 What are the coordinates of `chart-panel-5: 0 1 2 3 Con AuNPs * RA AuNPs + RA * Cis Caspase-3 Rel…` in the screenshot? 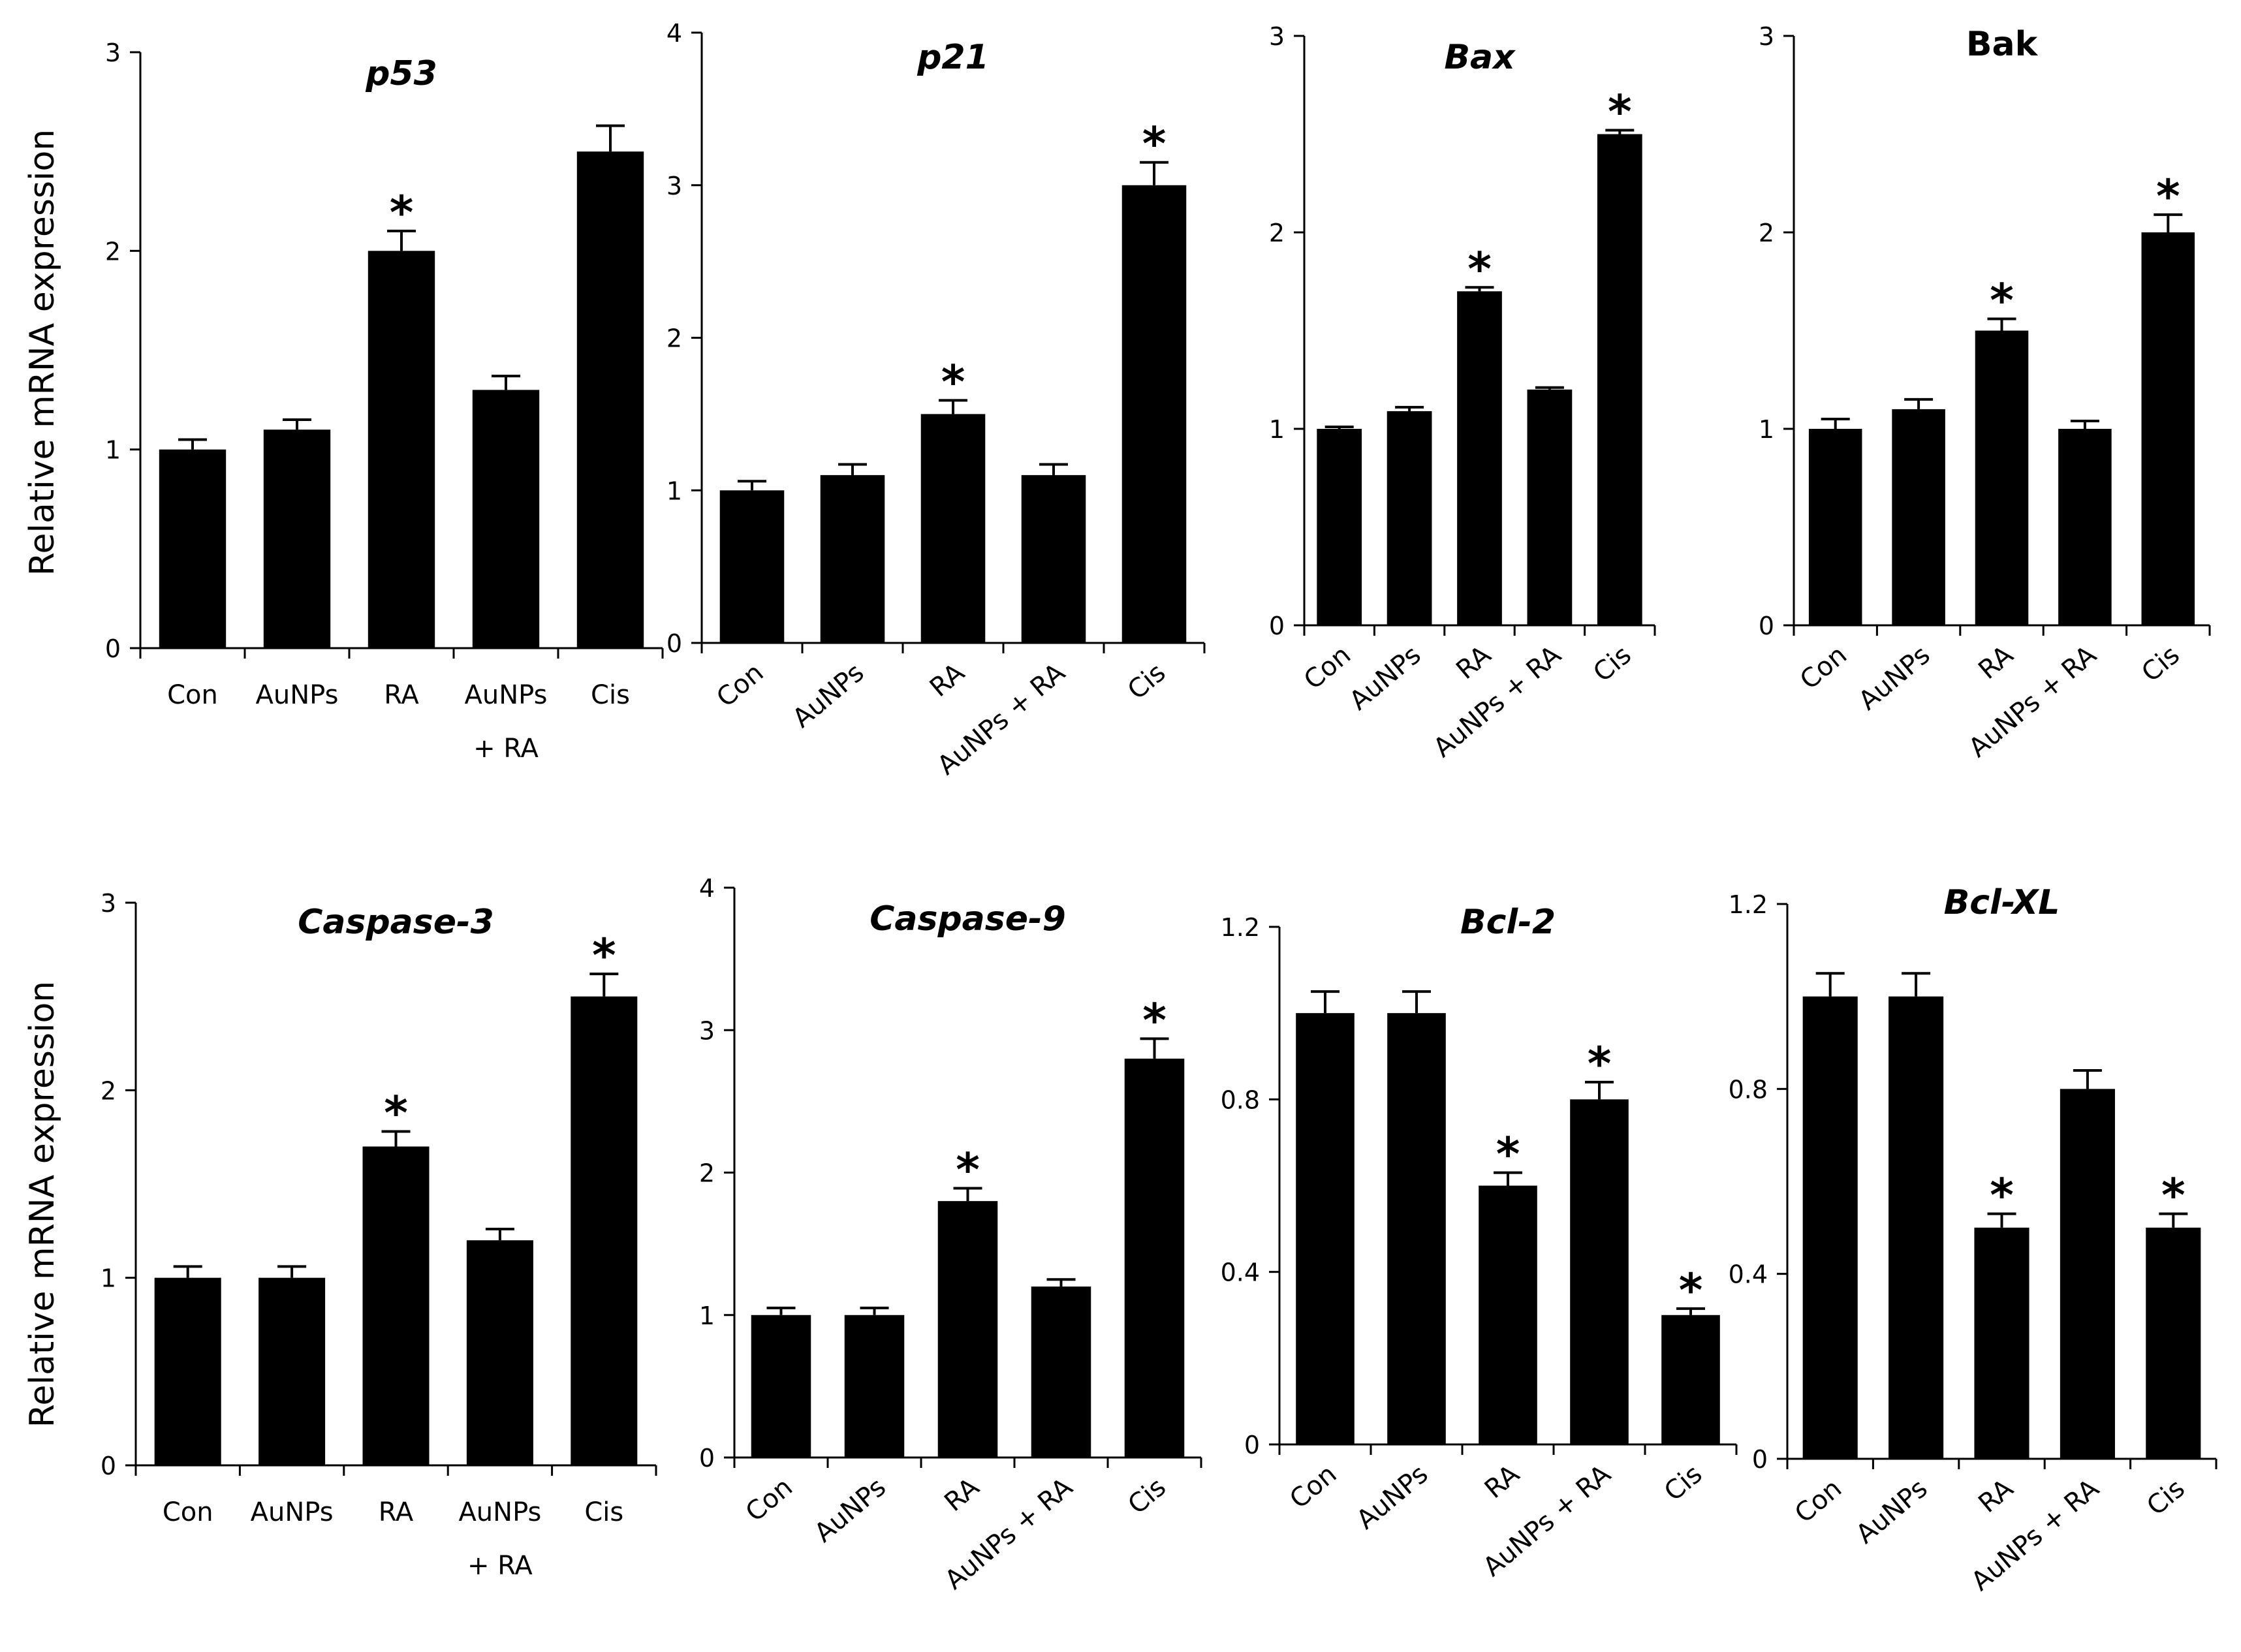 It's located at (340, 1235).